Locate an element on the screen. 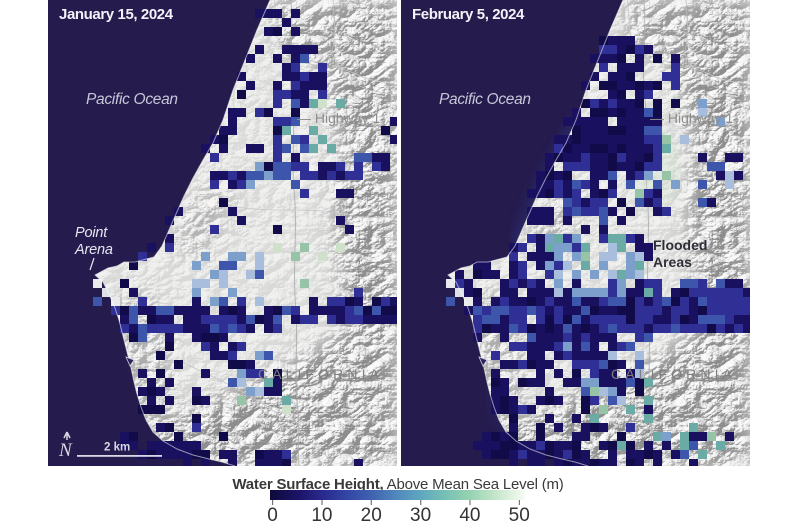 The height and width of the screenshot is (530, 800). svg-text: 2 km is located at coordinates (117, 448).